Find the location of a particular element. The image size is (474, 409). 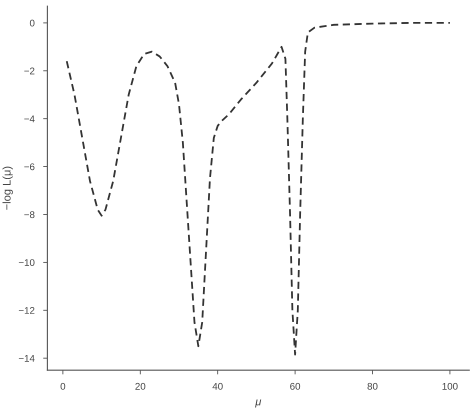

y-tick-label: −14 is located at coordinates (26, 358).